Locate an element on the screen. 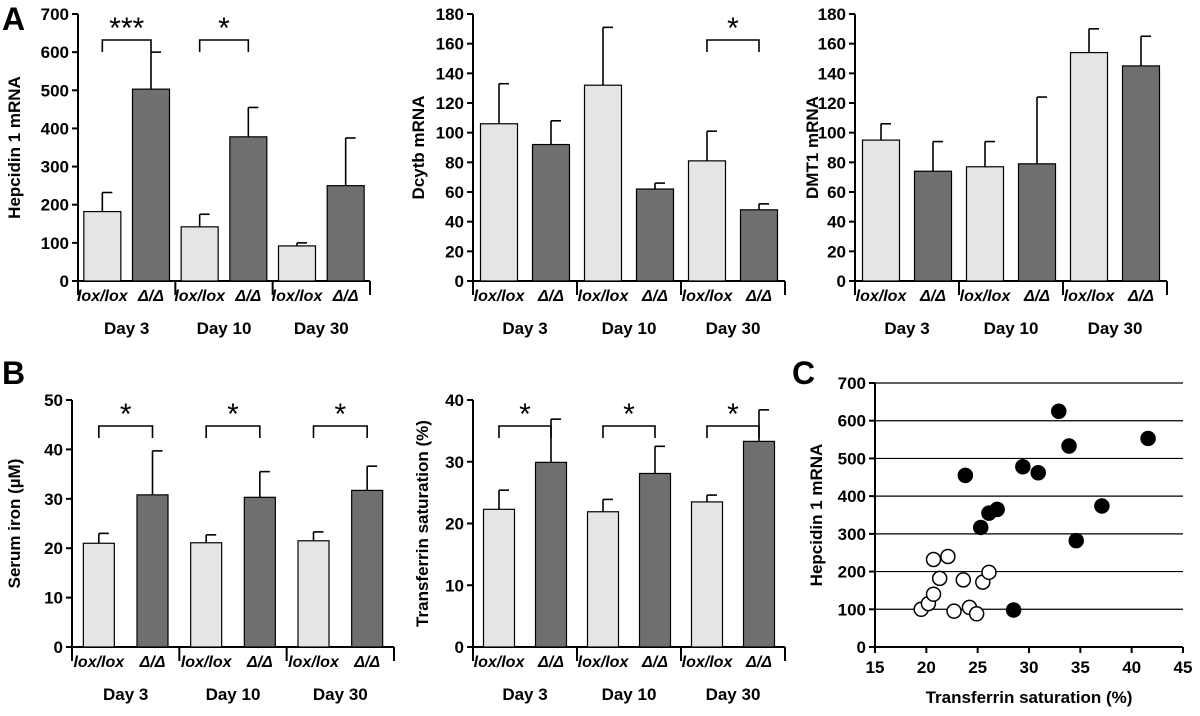  y-axis-label: DMT1 mRNA is located at coordinates (812, 147).